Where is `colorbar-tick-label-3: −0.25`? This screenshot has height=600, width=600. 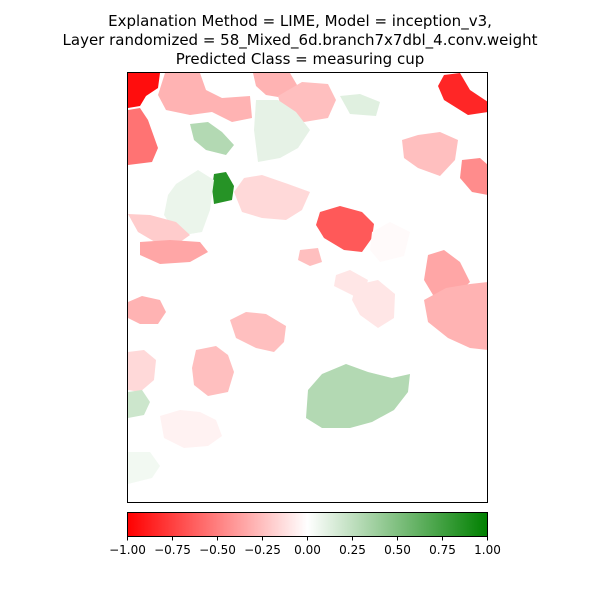 colorbar-tick-label-3: −0.25 is located at coordinates (262, 550).